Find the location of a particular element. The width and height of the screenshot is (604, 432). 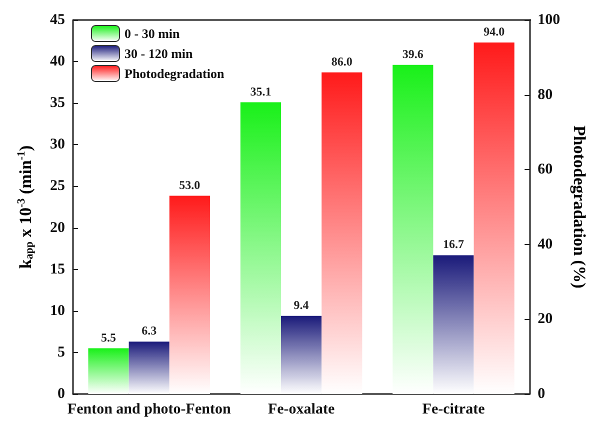

y2-axis-title: Photodegradation (%) is located at coordinates (579, 207).